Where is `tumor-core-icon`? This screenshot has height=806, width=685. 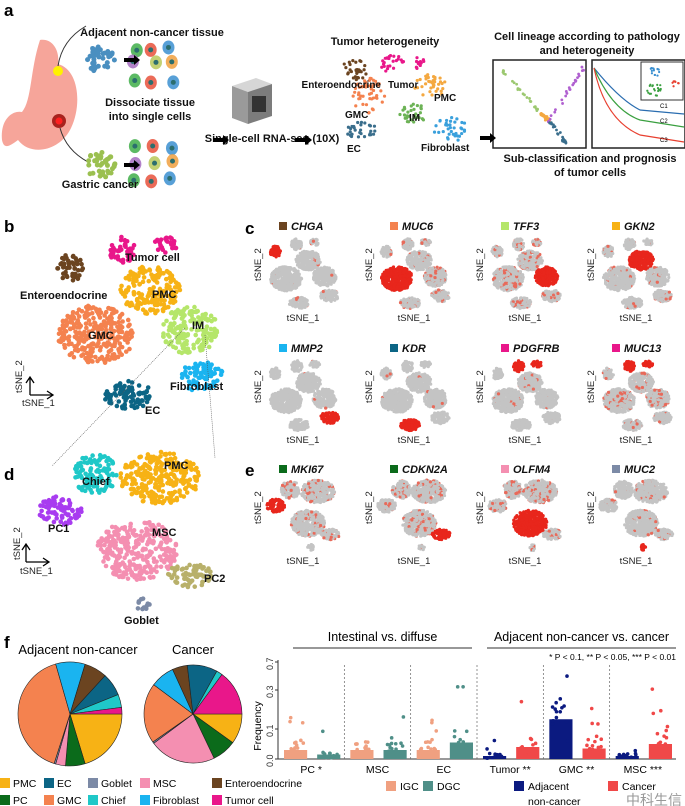
tumor-core-icon is located at coordinates (59, 121).